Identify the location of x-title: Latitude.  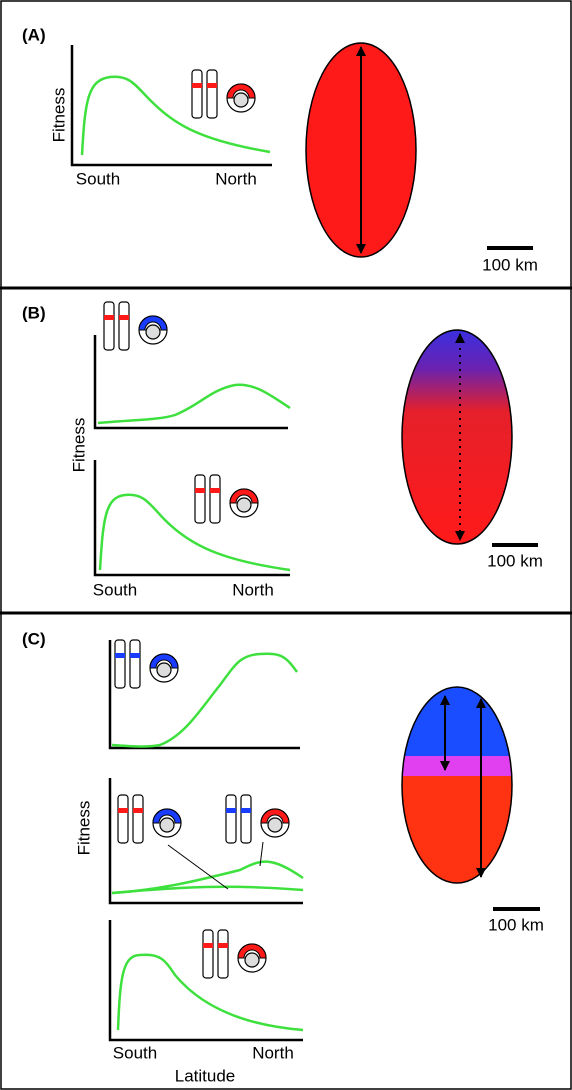
(205, 1075).